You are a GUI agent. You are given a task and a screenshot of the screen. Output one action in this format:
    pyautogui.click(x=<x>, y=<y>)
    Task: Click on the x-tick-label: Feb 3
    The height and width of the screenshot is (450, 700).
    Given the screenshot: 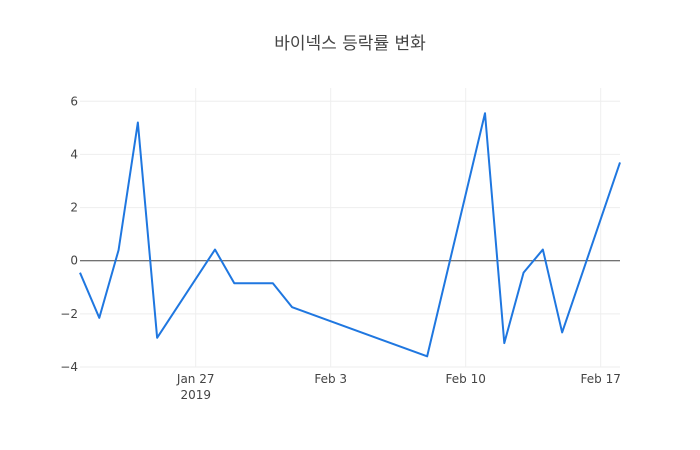 What is the action you would take?
    pyautogui.click(x=330, y=379)
    